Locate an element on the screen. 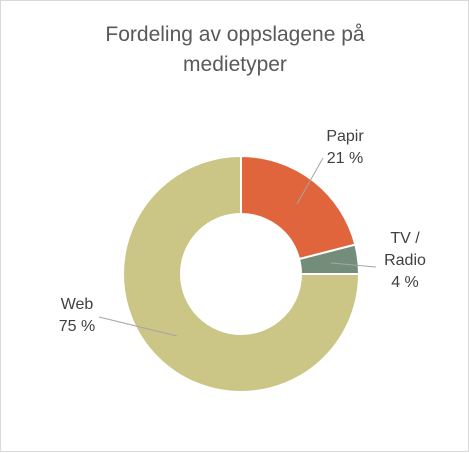  category-label-tv-radio-1: Radio is located at coordinates (405, 260).